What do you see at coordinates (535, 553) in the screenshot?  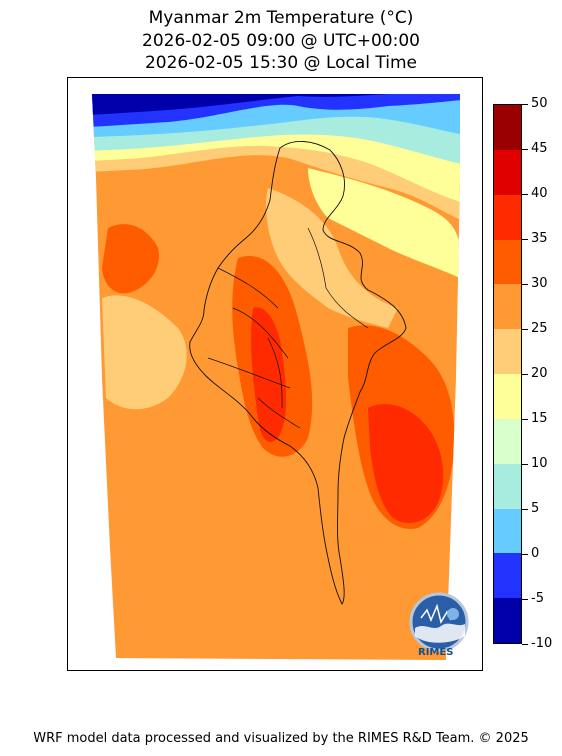 I see `colorbar-tick-label: 0` at bounding box center [535, 553].